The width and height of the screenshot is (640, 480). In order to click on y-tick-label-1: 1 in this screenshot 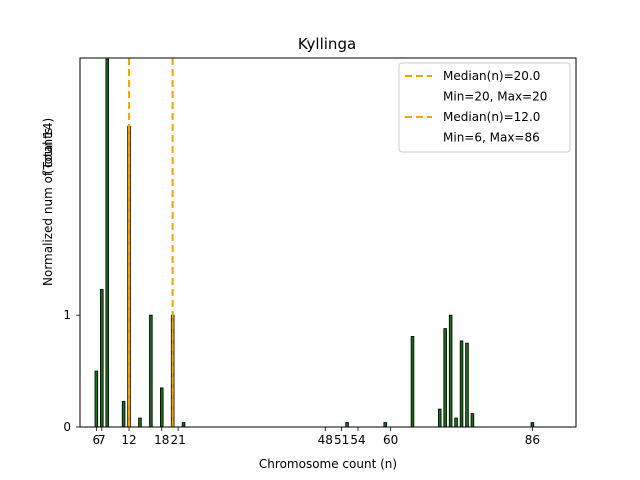, I will do `click(67, 315)`.